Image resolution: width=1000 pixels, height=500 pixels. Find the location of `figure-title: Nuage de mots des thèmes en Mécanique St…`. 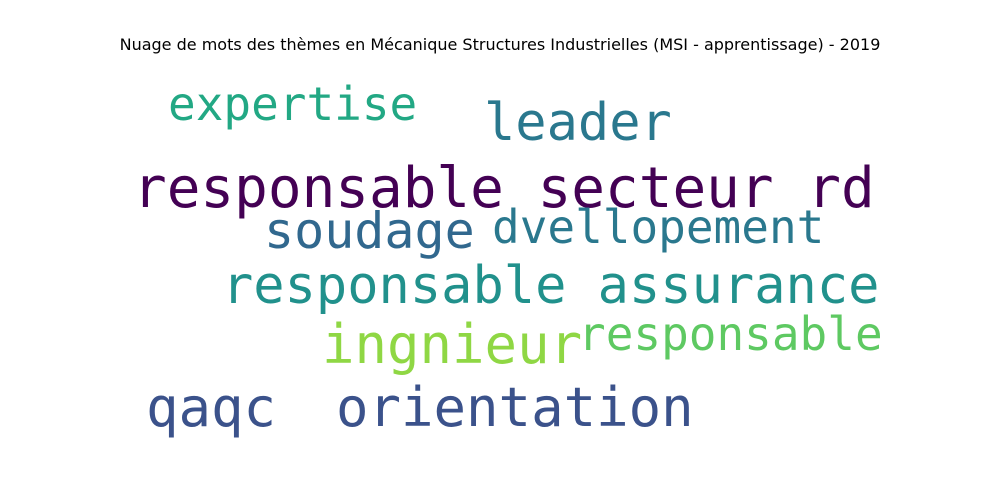

figure-title: Nuage de mots des thèmes en Mécanique St… is located at coordinates (500, 44).